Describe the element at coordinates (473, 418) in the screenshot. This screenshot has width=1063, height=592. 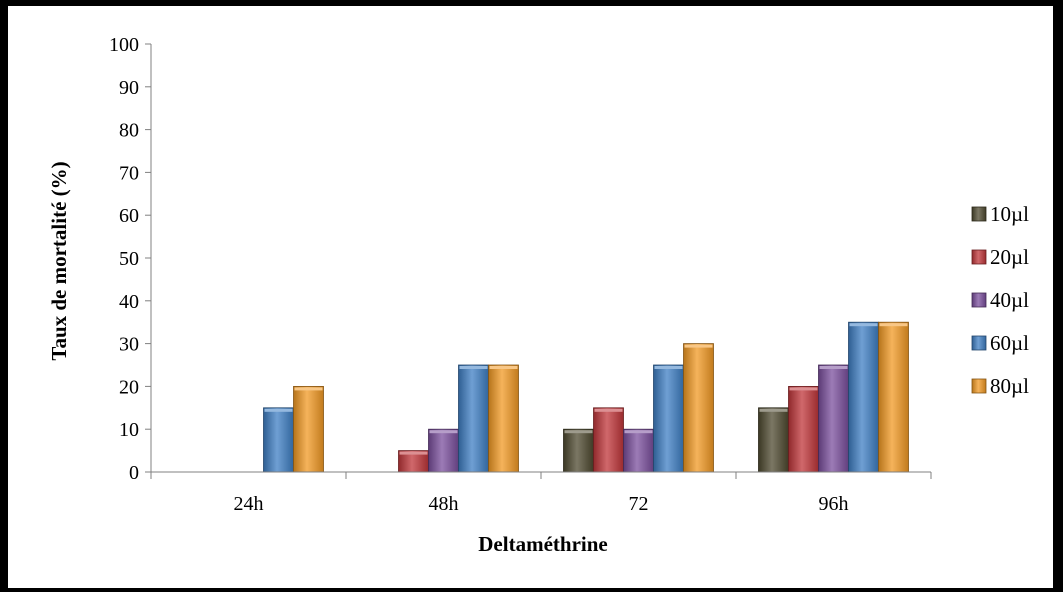
I see `bar-48h-60µl` at that location.